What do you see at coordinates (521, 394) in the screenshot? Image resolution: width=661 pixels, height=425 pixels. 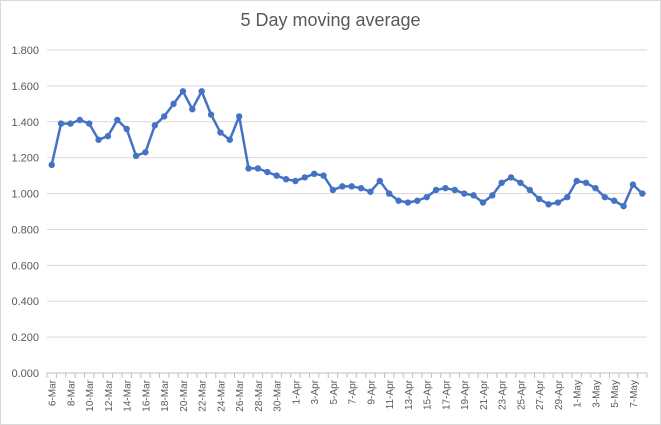 I see `x-tick-label: 25-Apr` at bounding box center [521, 394].